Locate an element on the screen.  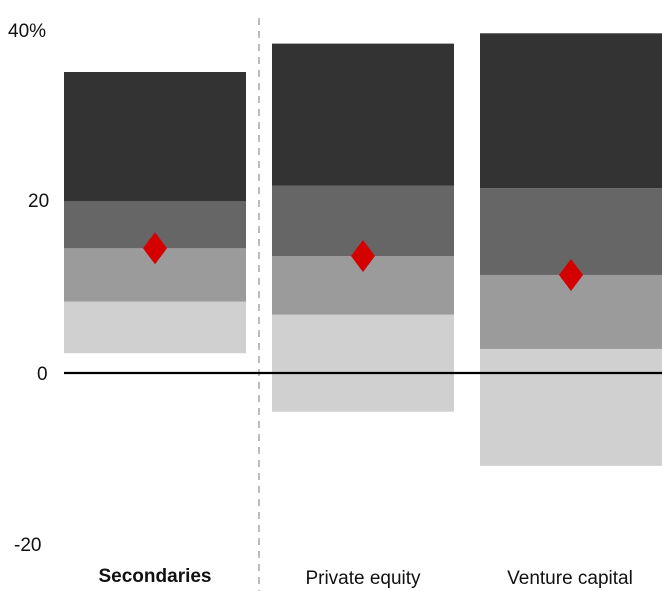
marker-diamond-secondaries is located at coordinates (155, 248).